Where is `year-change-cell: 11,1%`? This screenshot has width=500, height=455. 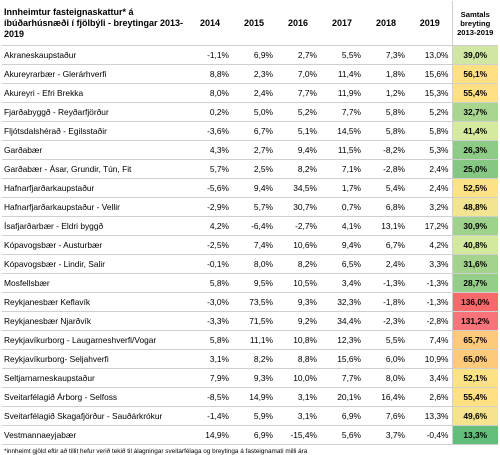
year-change-cell: 11,1% is located at coordinates (254, 340).